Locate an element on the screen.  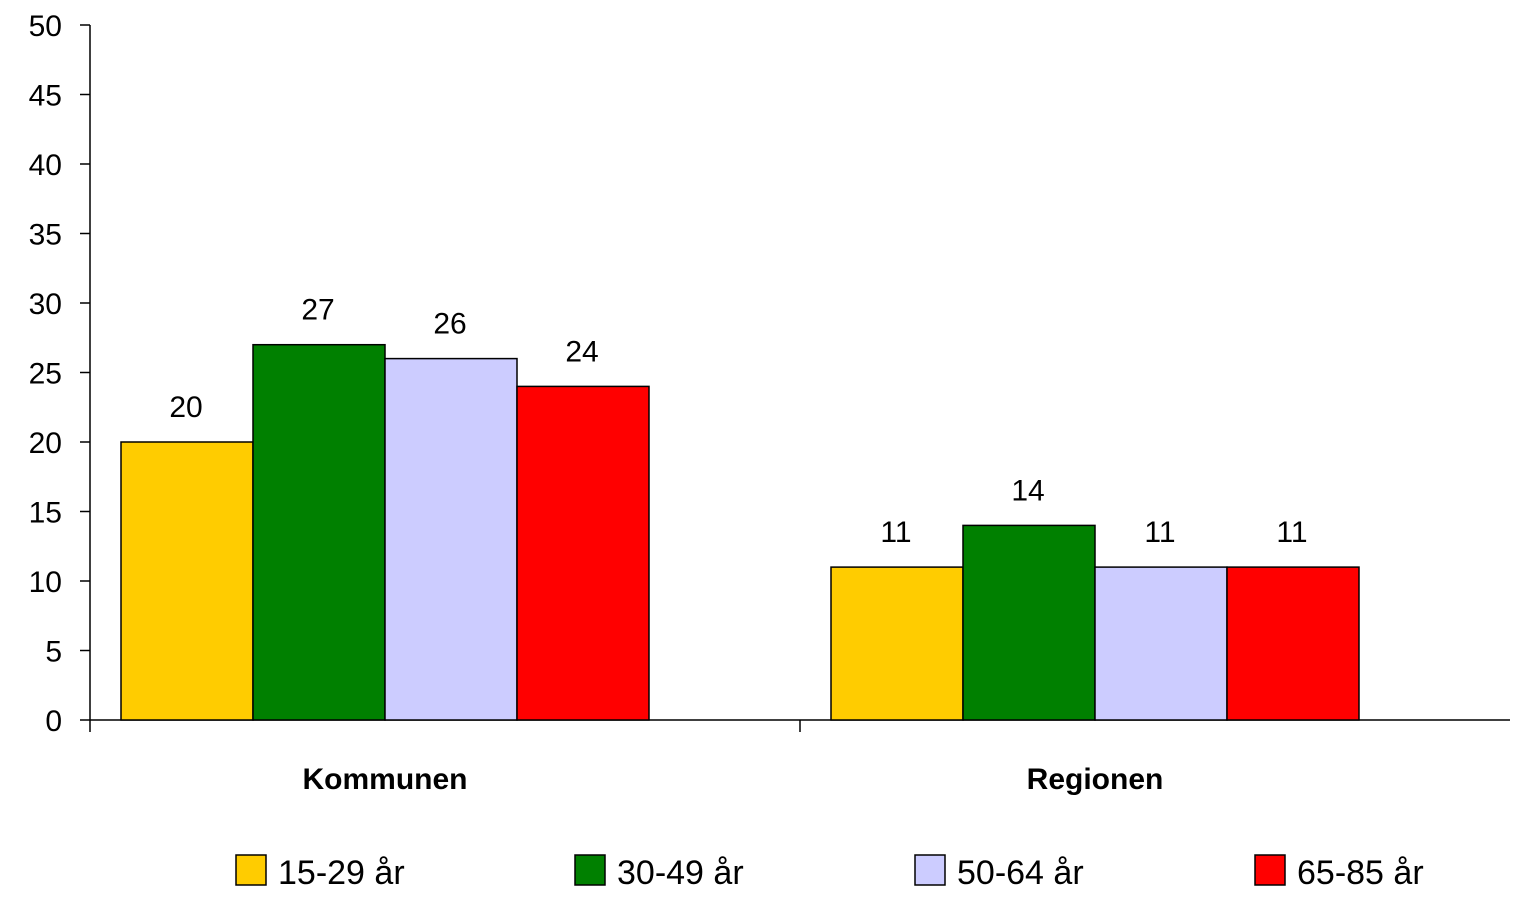
legend-label: 30-49 år is located at coordinates (680, 873).